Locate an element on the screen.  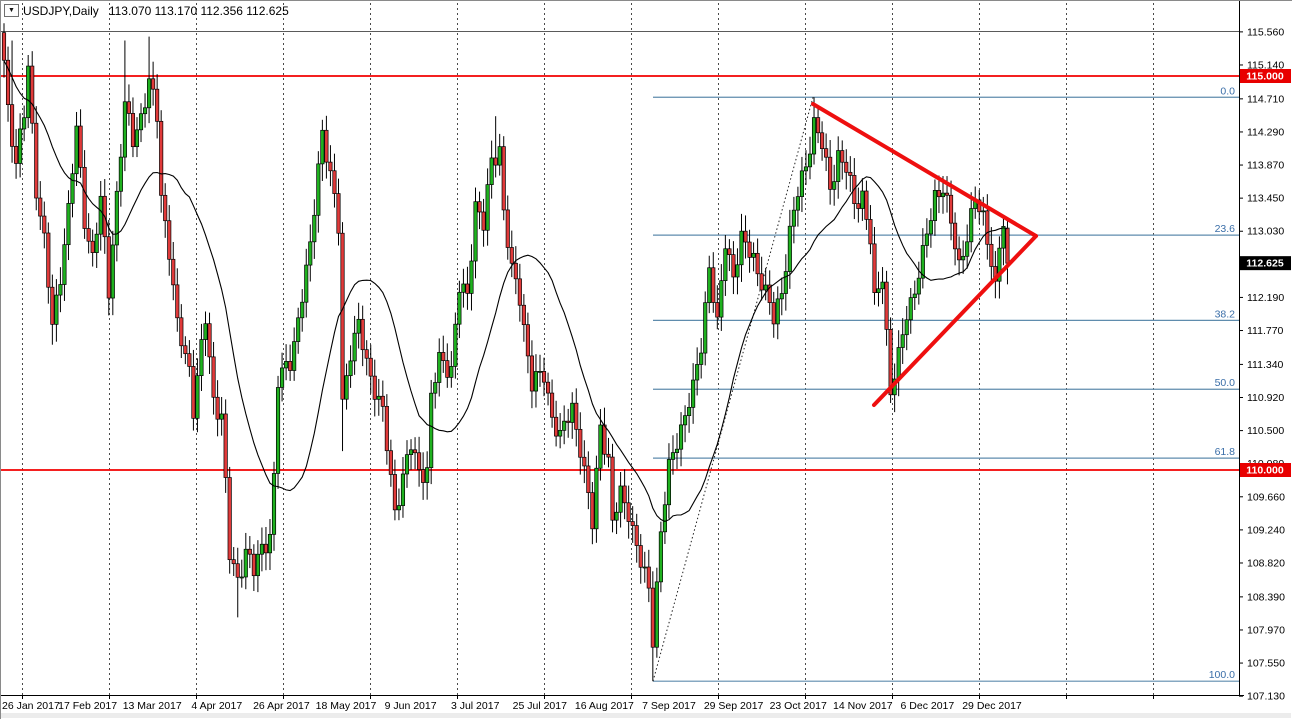
date-tick-label: 16 Aug 2017 is located at coordinates (604, 706).